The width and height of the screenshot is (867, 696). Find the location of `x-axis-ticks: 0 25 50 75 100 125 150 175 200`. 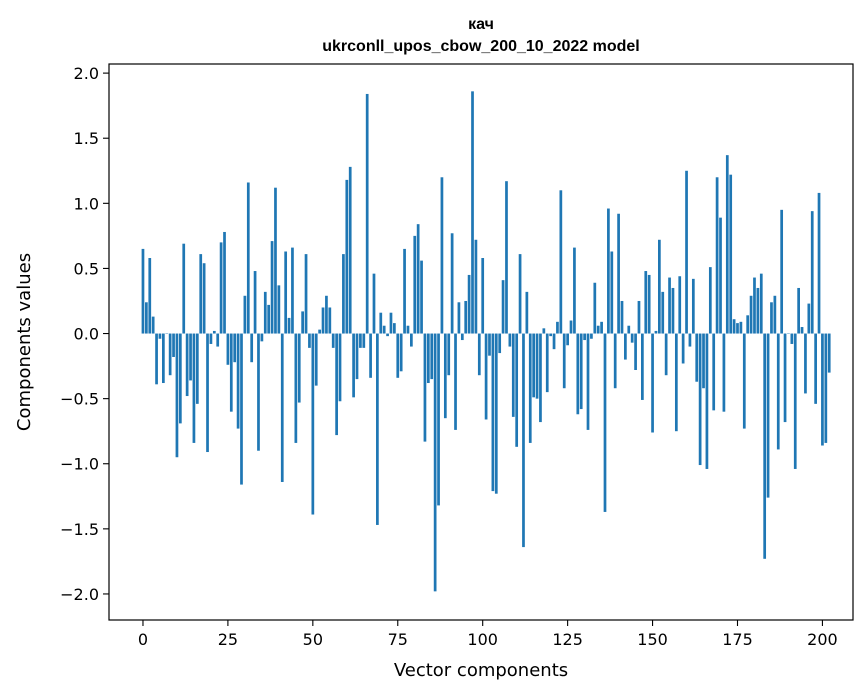

x-axis-ticks: 0 25 50 75 100 125 150 175 200 is located at coordinates (488, 634).